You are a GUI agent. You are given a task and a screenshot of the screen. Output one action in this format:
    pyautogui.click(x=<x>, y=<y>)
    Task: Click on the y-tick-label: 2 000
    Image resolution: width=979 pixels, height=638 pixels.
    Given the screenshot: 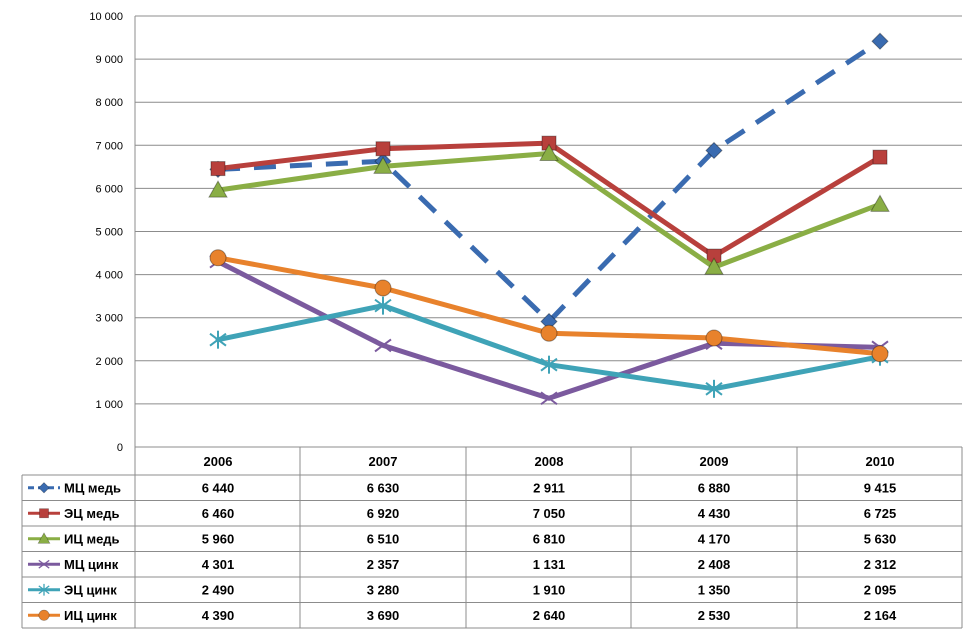 What is the action you would take?
    pyautogui.click(x=109, y=362)
    